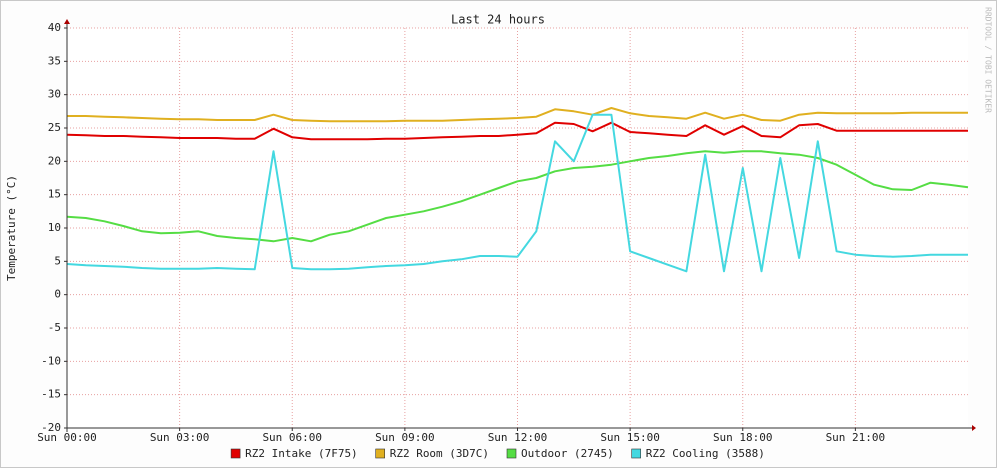 The height and width of the screenshot is (468, 997). What do you see at coordinates (988, 60) in the screenshot?
I see `watermark: RRDTOOL / TOBI OETIKER` at bounding box center [988, 60].